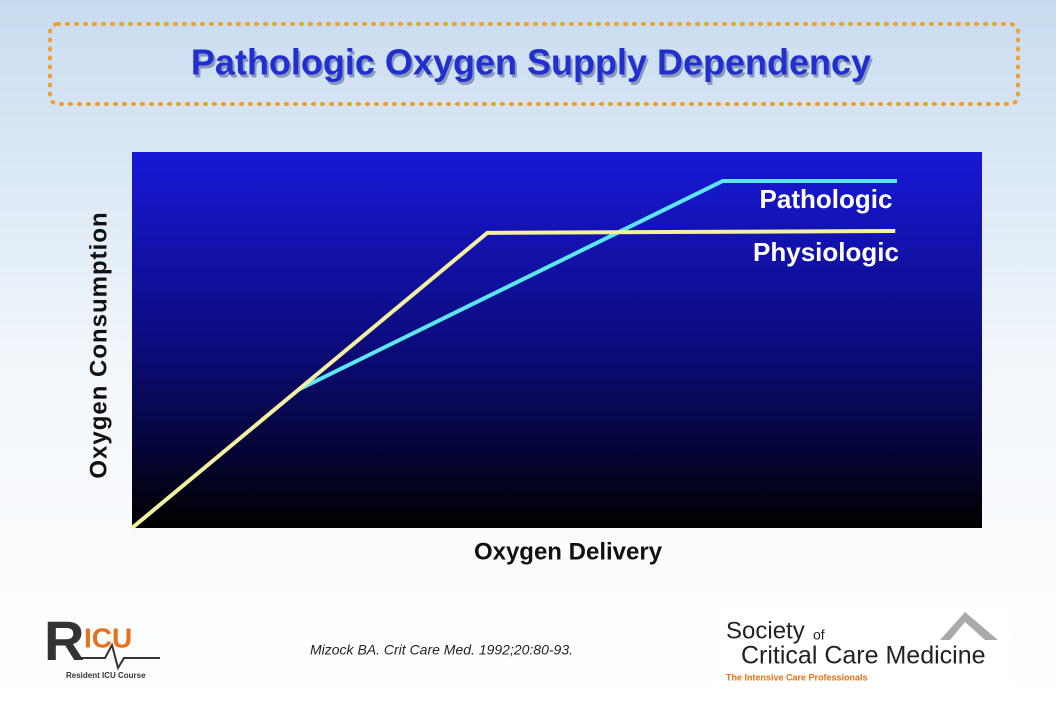  What do you see at coordinates (108, 637) in the screenshot?
I see `logo-icu: ICU` at bounding box center [108, 637].